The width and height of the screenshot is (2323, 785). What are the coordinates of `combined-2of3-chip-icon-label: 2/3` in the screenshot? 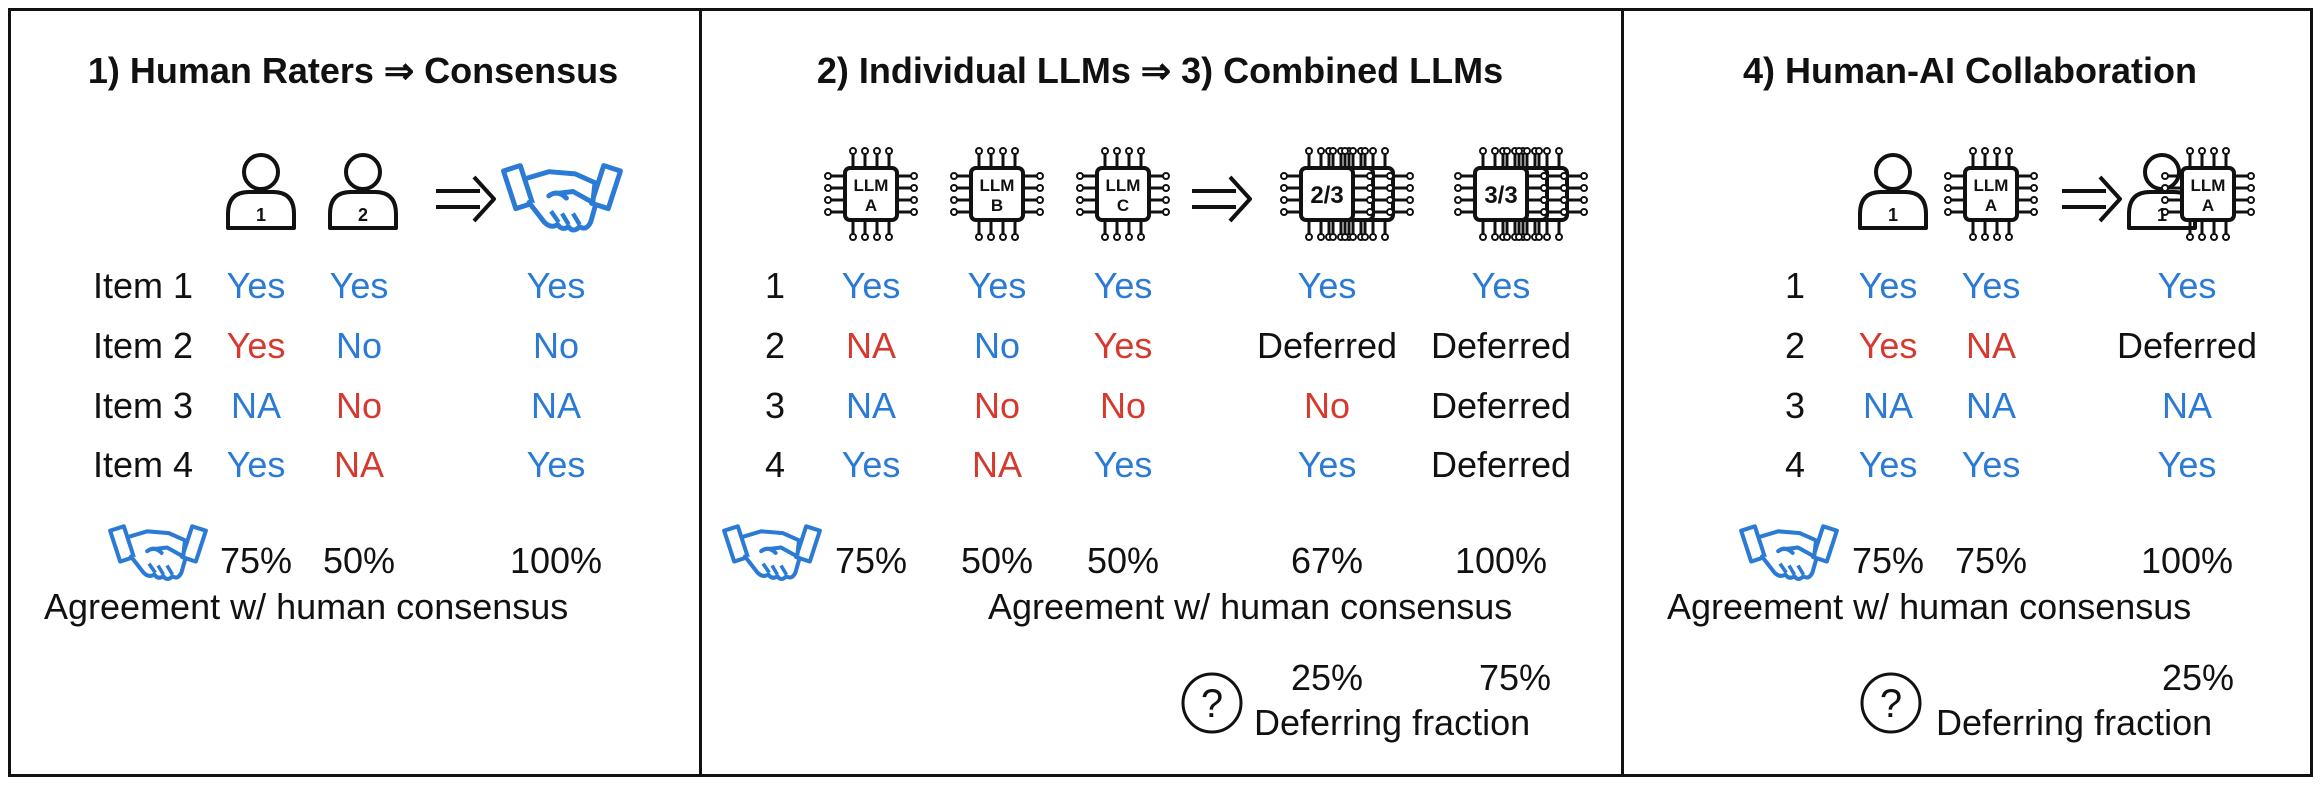 It's located at (1326, 195).